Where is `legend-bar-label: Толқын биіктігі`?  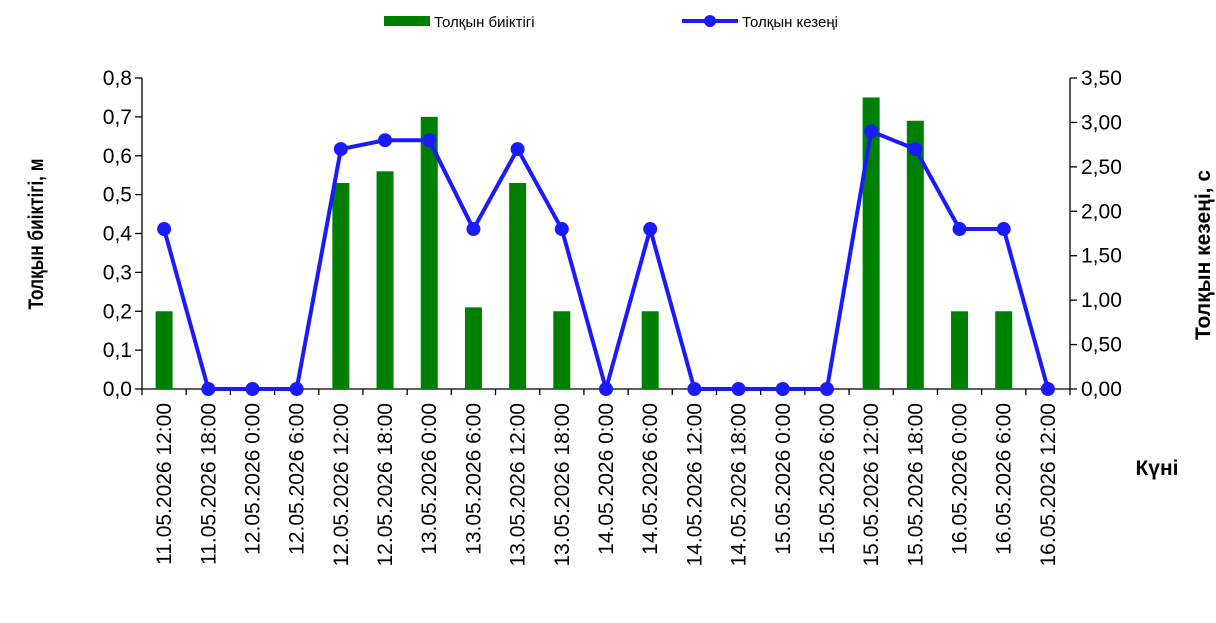
legend-bar-label: Толқын биіктігі is located at coordinates (484, 22).